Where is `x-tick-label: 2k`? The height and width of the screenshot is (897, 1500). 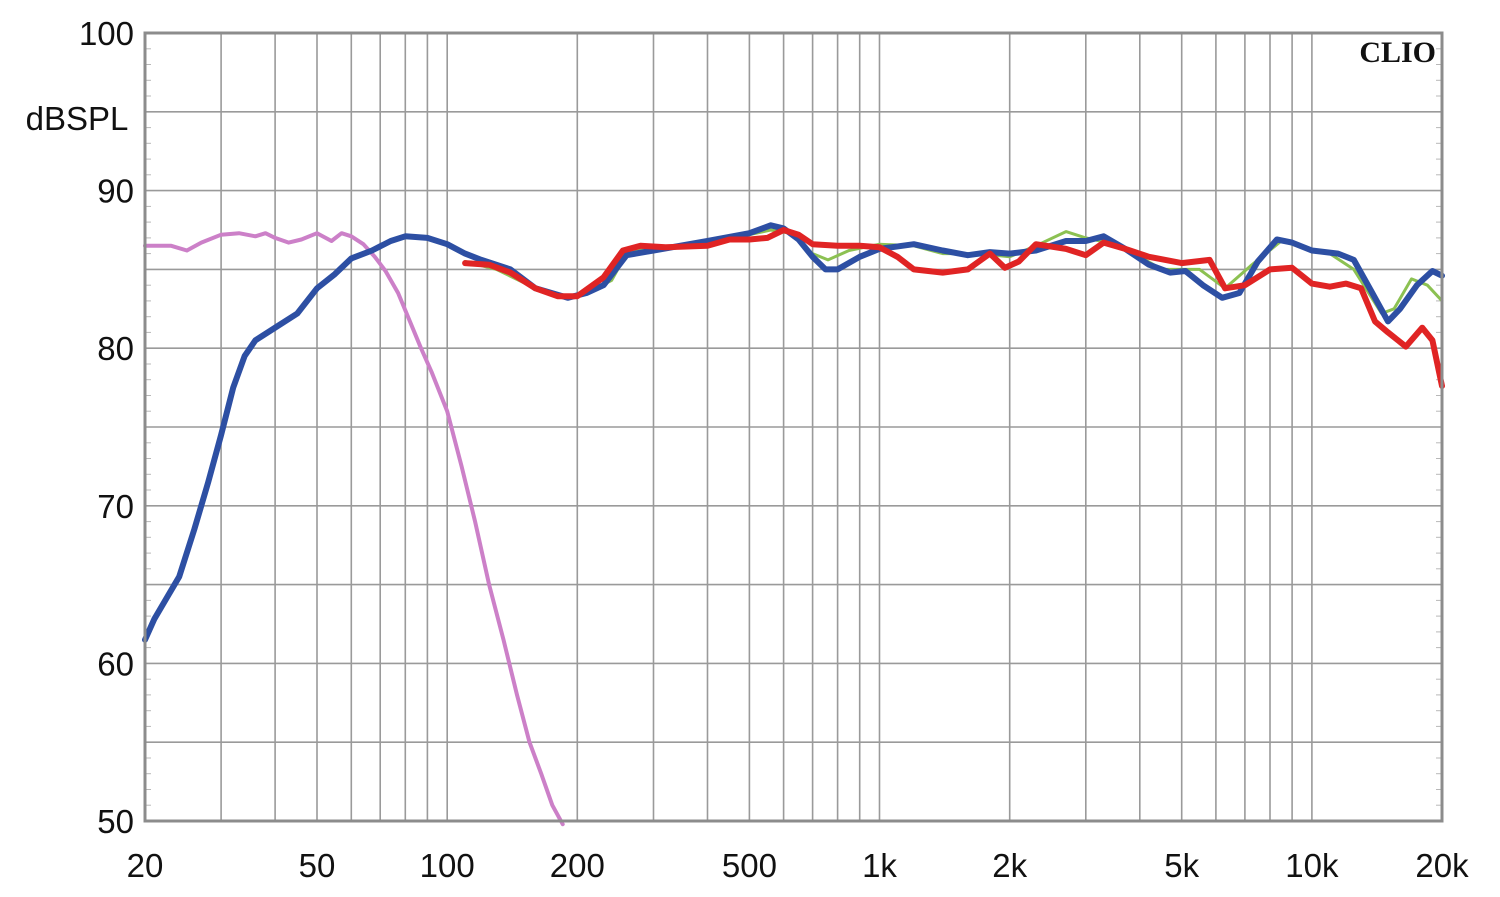 x-tick-label: 2k is located at coordinates (1009, 865).